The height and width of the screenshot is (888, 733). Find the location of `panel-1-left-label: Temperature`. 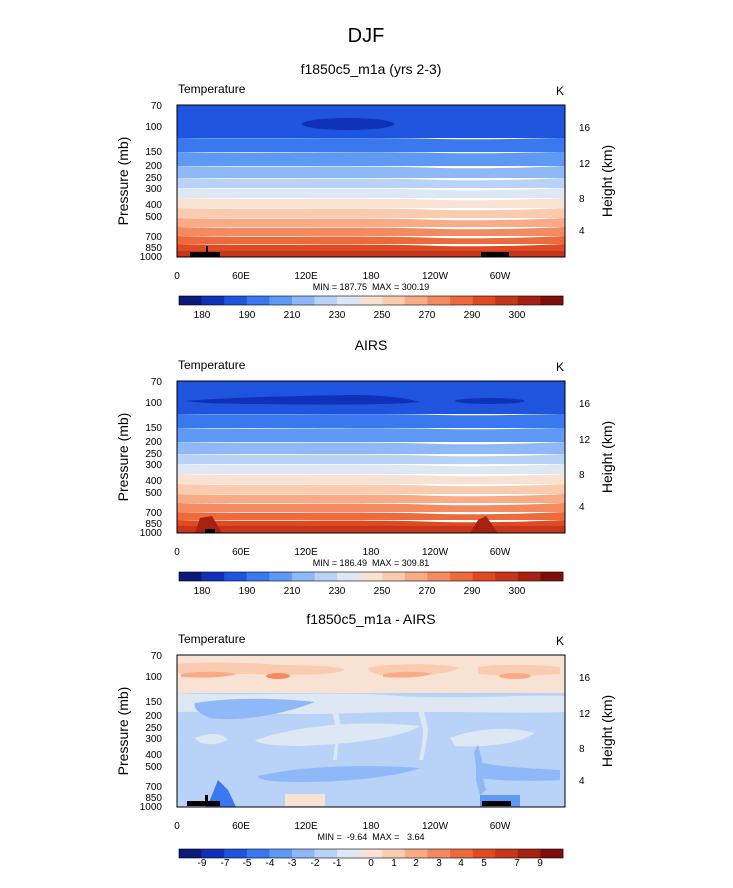

panel-1-left-label: Temperature is located at coordinates (212, 89).